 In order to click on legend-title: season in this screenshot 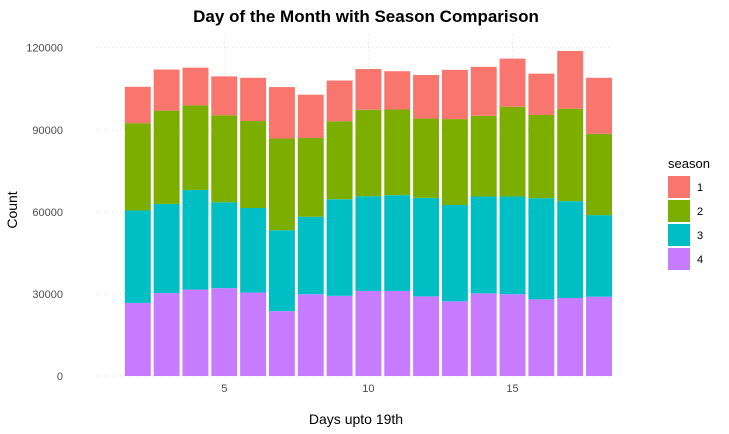, I will do `click(689, 163)`.